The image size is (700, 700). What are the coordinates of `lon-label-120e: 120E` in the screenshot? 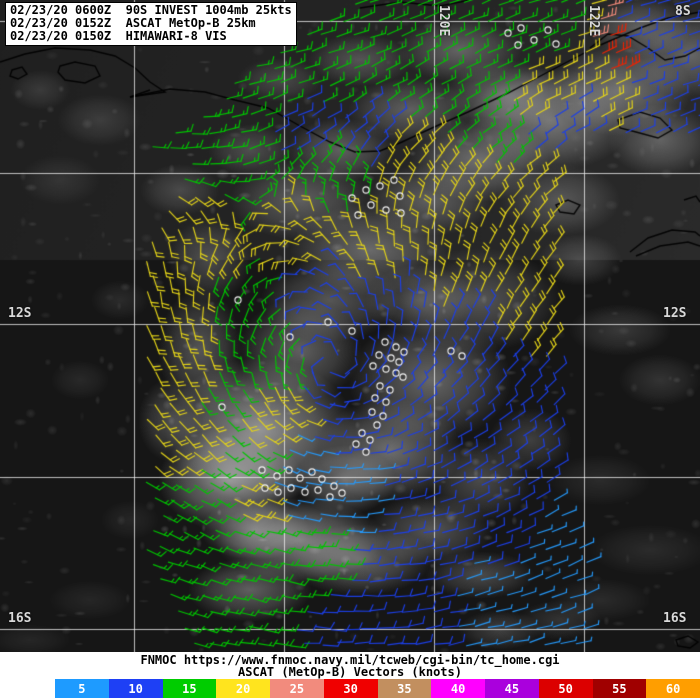 It's located at (443, 21).